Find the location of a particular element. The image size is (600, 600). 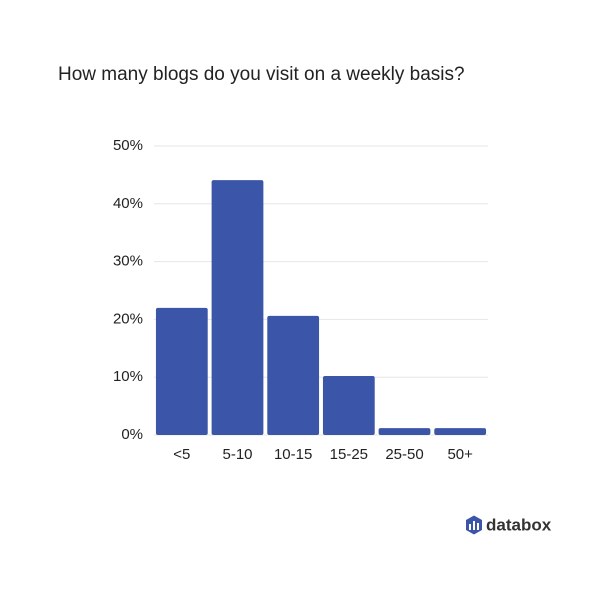

x-tick-label: 5-10 is located at coordinates (237, 454).